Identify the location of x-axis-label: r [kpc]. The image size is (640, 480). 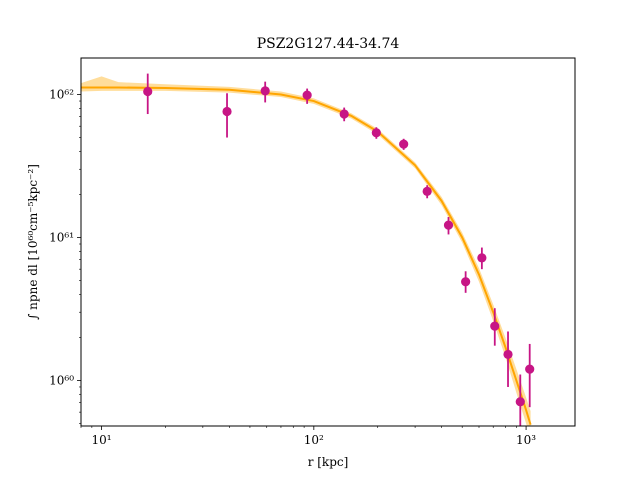
(328, 462).